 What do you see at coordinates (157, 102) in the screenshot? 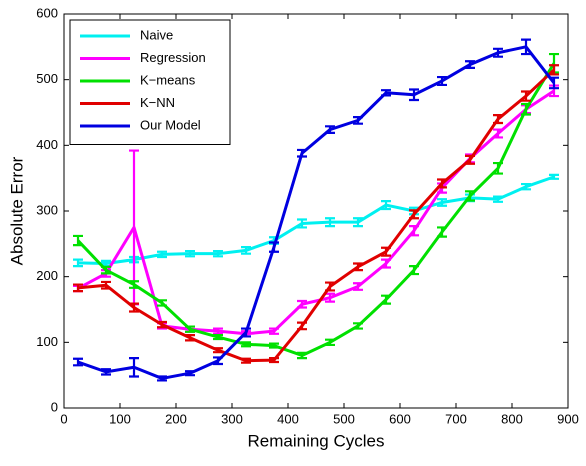
I see `legend-label: K−NN` at bounding box center [157, 102].